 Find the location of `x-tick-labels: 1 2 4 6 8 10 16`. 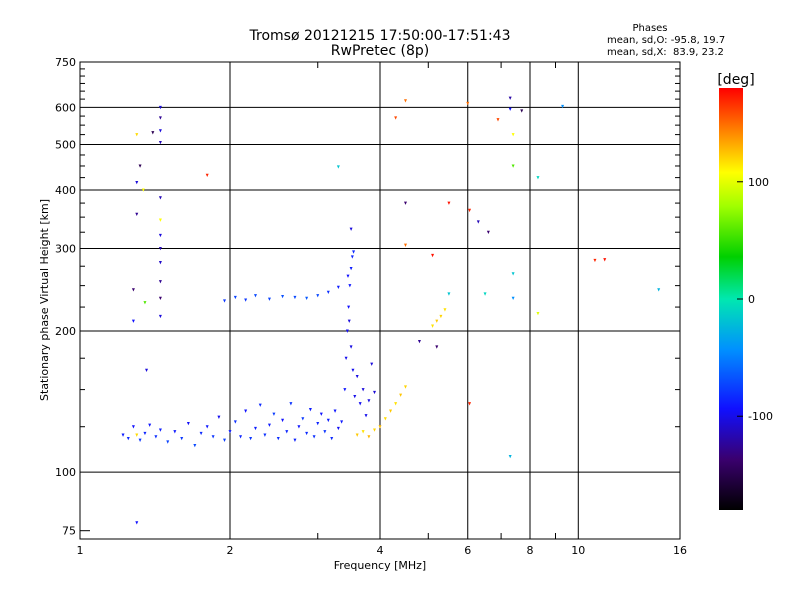

x-tick-labels: 1 2 4 6 8 10 16 is located at coordinates (382, 550).